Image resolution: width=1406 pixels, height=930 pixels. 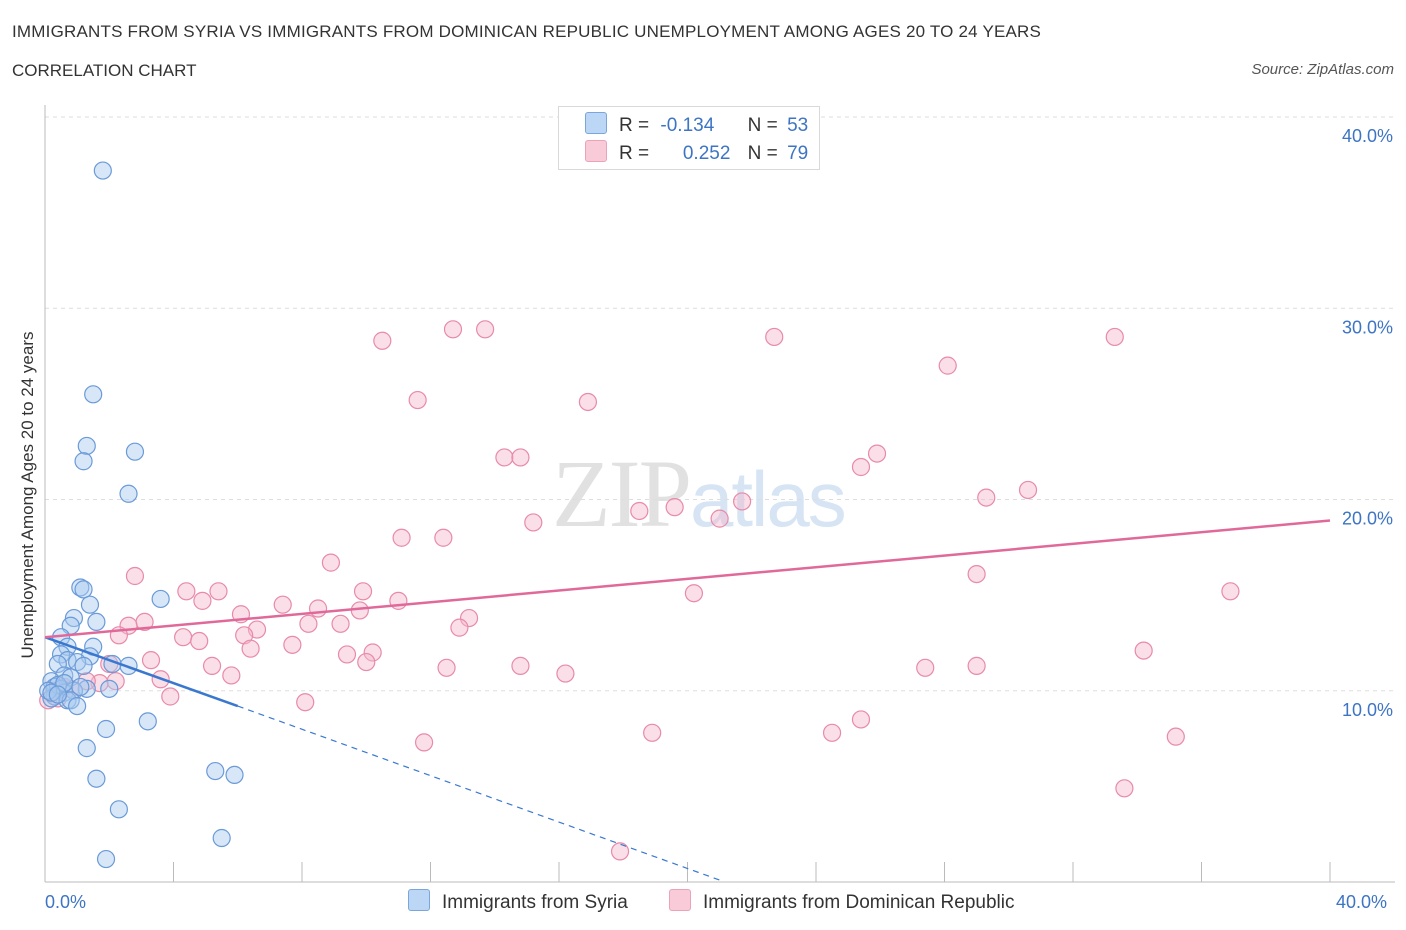 I want to click on dr-n-value: 79, so click(x=798, y=153).